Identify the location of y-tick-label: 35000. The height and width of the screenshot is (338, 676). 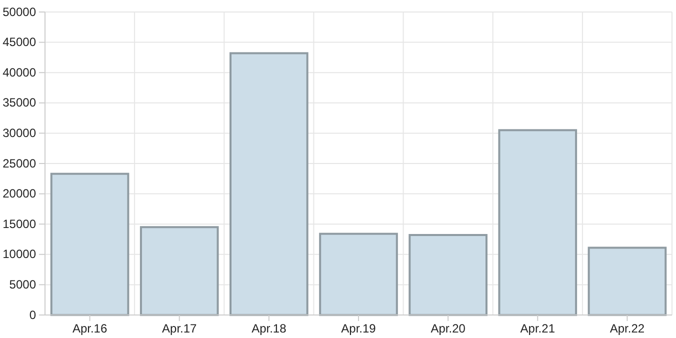
(19, 103).